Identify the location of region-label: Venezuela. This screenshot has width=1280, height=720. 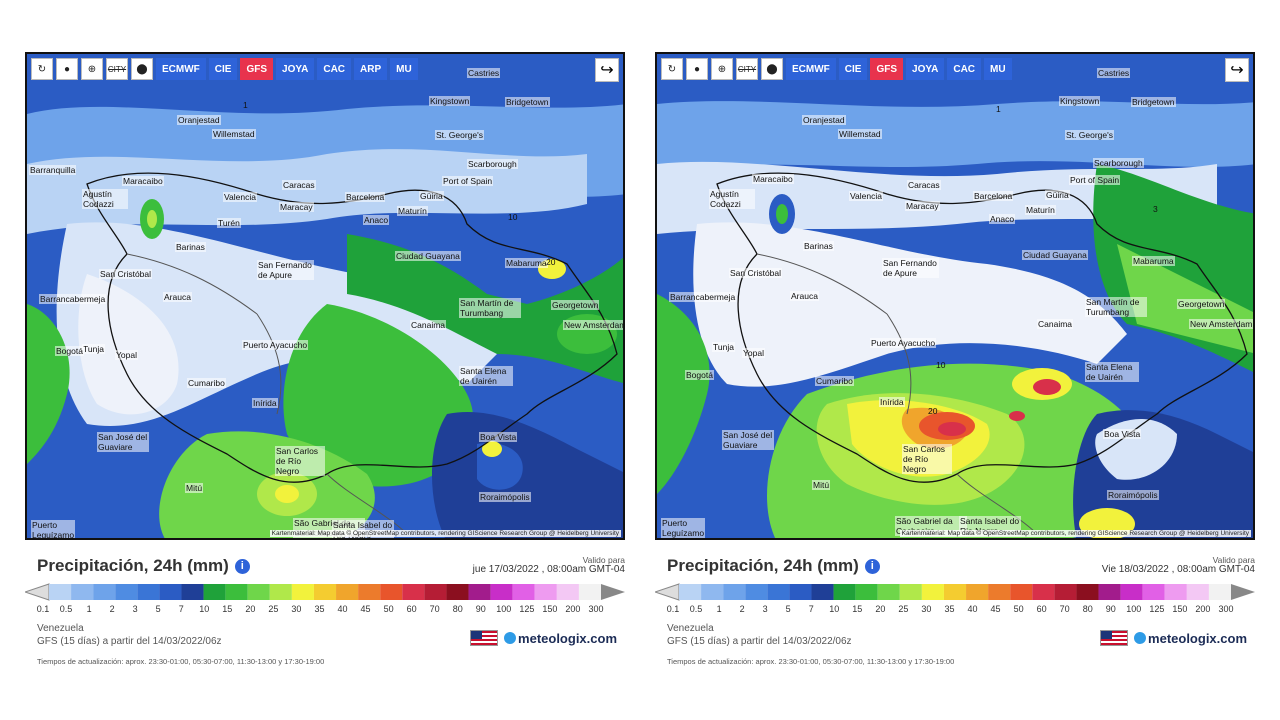
(690, 628).